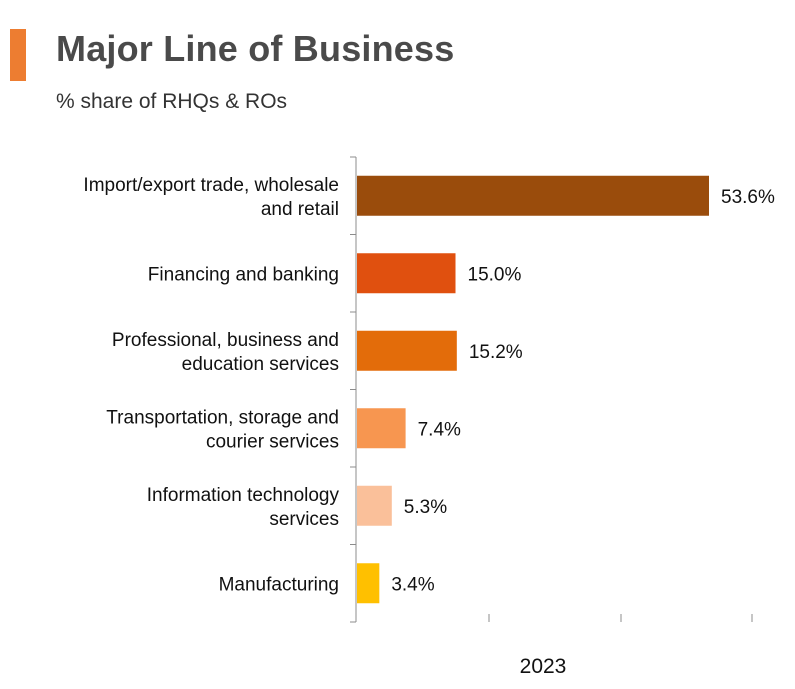 This screenshot has height=689, width=795. I want to click on category-label: courier services, so click(272, 441).